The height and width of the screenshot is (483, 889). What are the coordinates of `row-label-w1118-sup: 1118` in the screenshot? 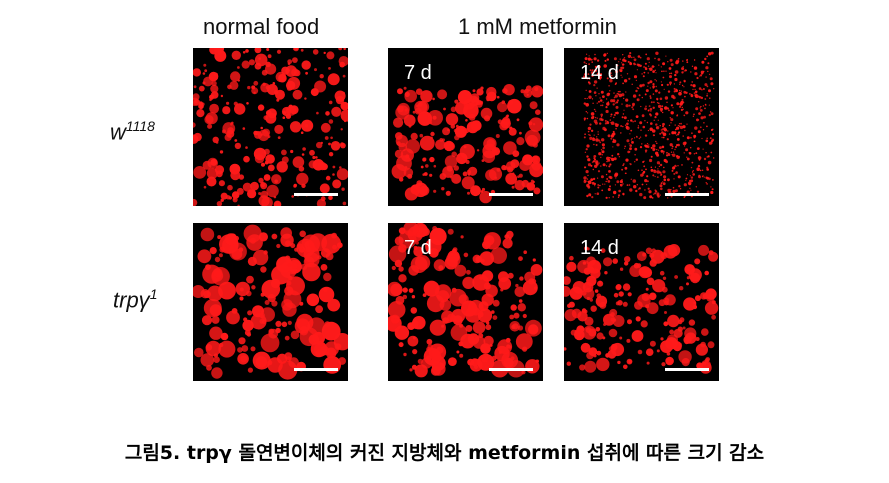 It's located at (140, 126).